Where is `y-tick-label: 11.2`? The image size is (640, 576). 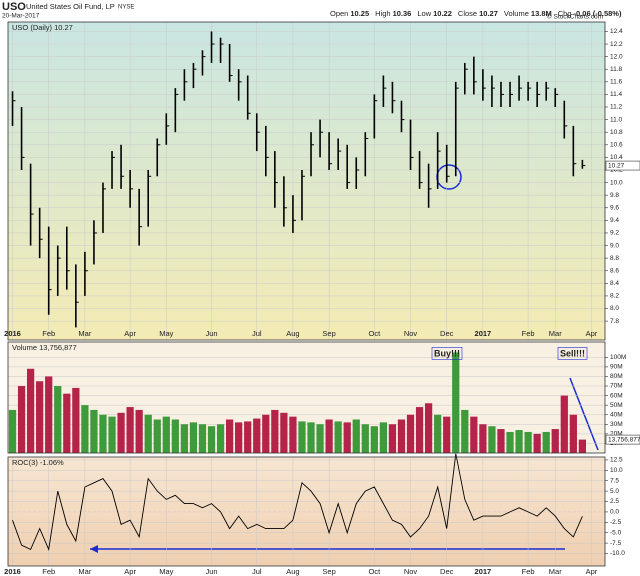
y-tick-label: 11.2 is located at coordinates (616, 107).